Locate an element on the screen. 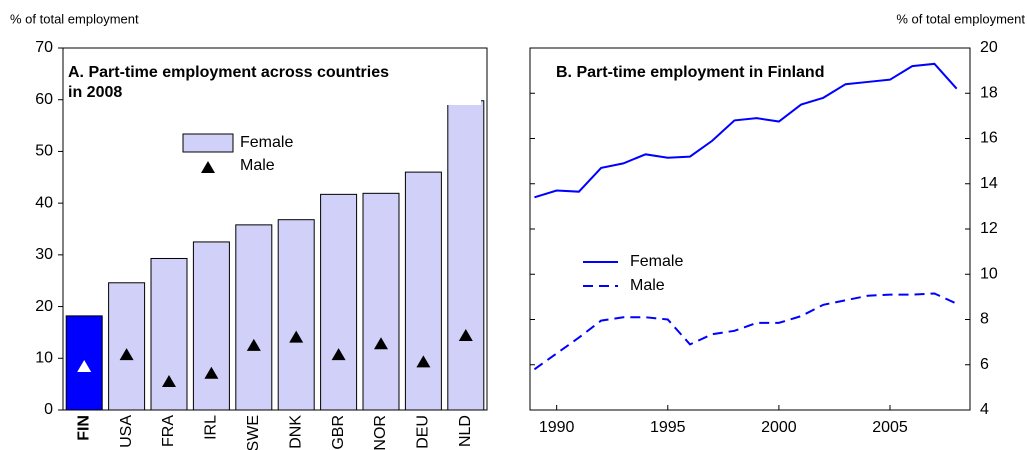 This screenshot has width=1027, height=450. x-tick-label: SWE is located at coordinates (253, 432).